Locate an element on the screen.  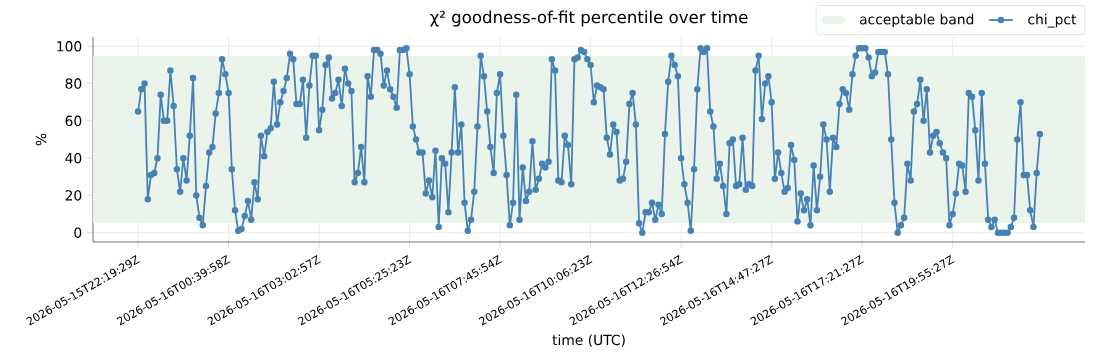
y-tick-label: 80 is located at coordinates (73, 83).